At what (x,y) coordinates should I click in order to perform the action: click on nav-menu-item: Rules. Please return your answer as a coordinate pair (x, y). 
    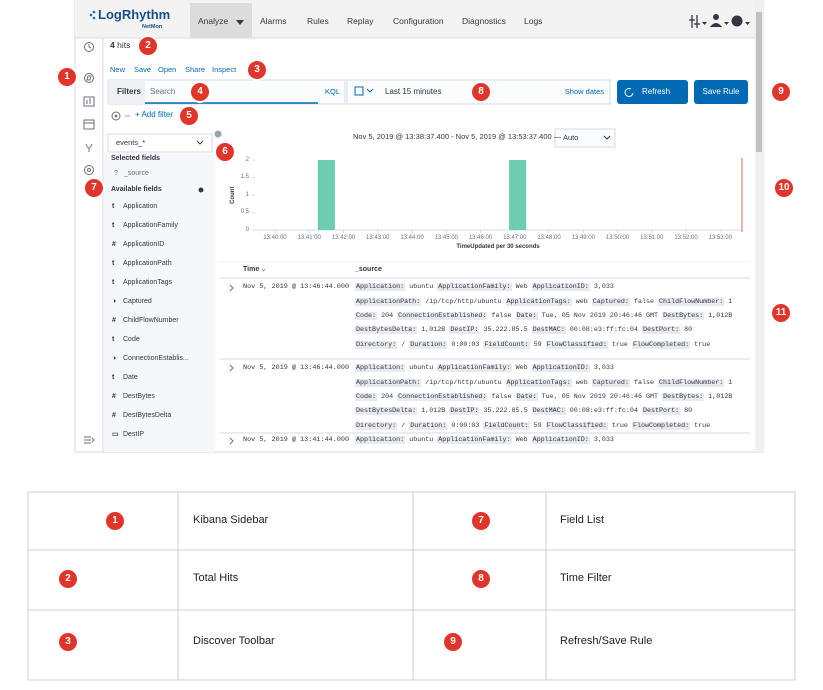
    Looking at the image, I should click on (318, 21).